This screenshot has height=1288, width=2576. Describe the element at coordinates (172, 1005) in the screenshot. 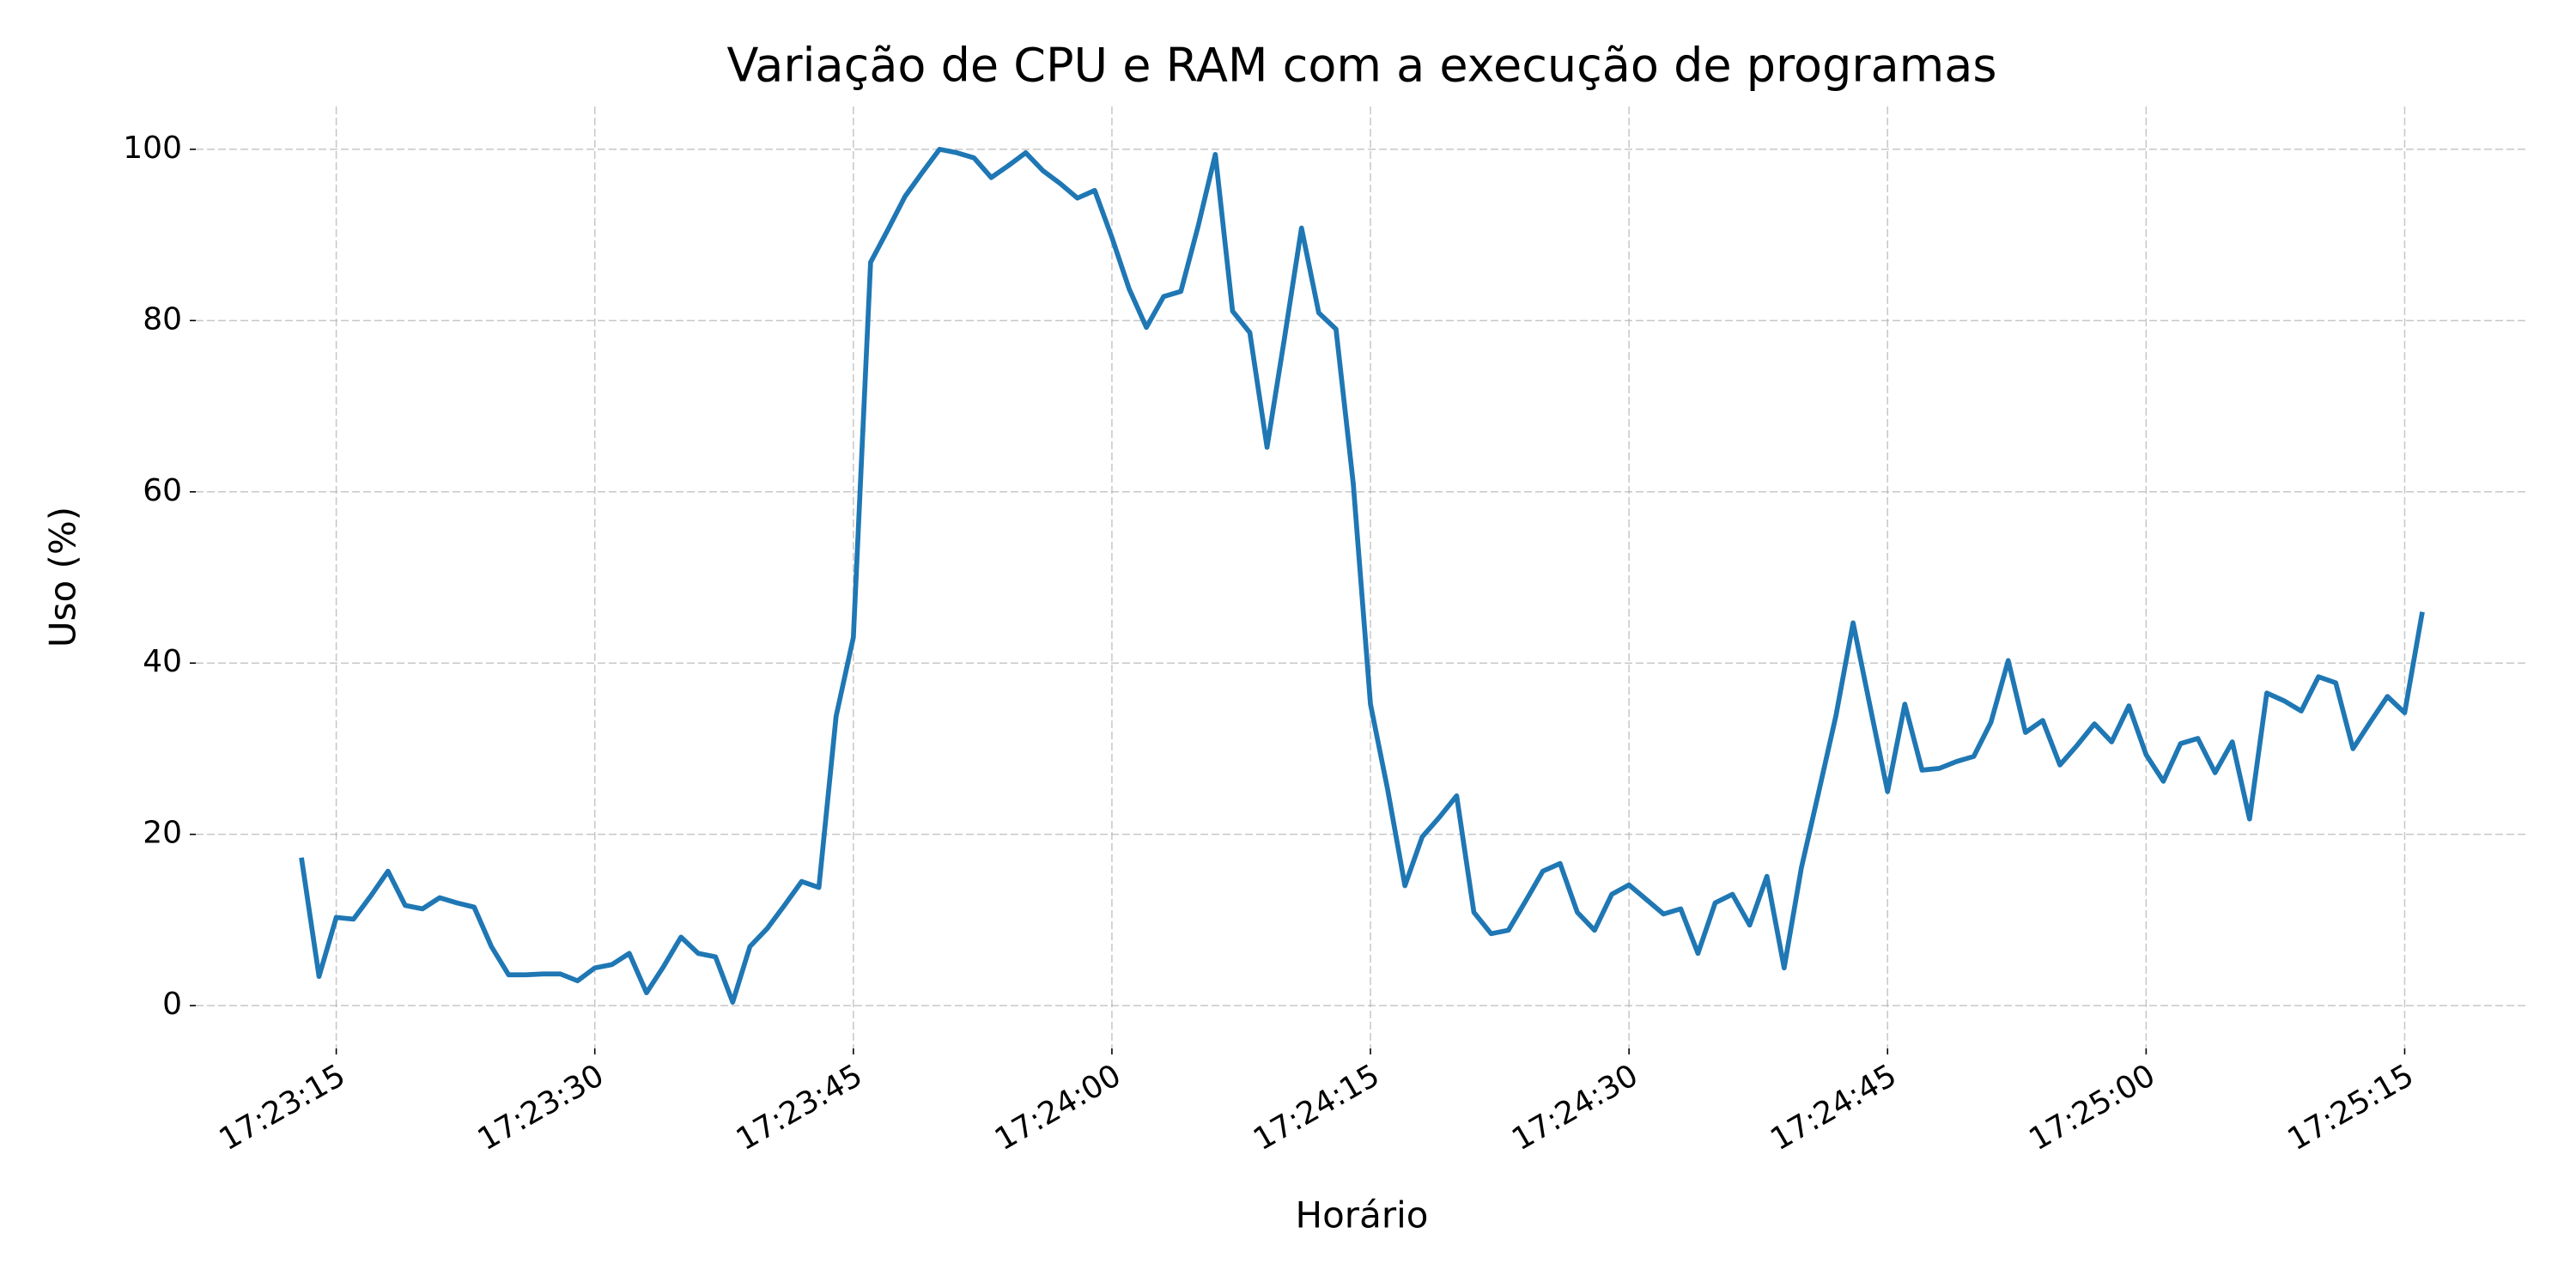

I see `y-tick-label: 0` at that location.